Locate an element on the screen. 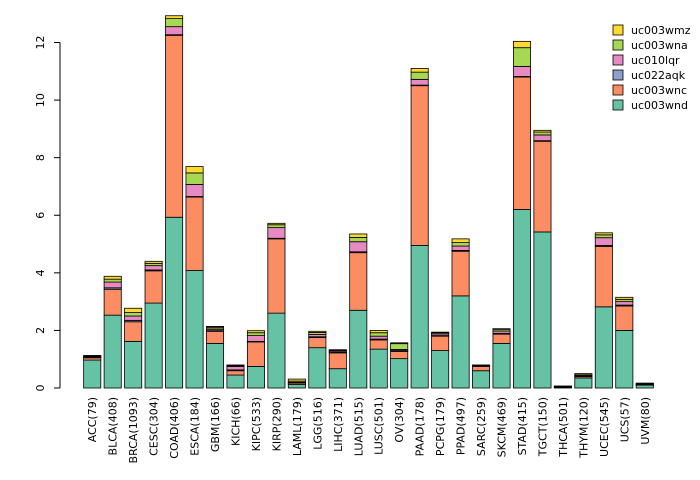  x-tick-label: UVM(80) is located at coordinates (645, 421).